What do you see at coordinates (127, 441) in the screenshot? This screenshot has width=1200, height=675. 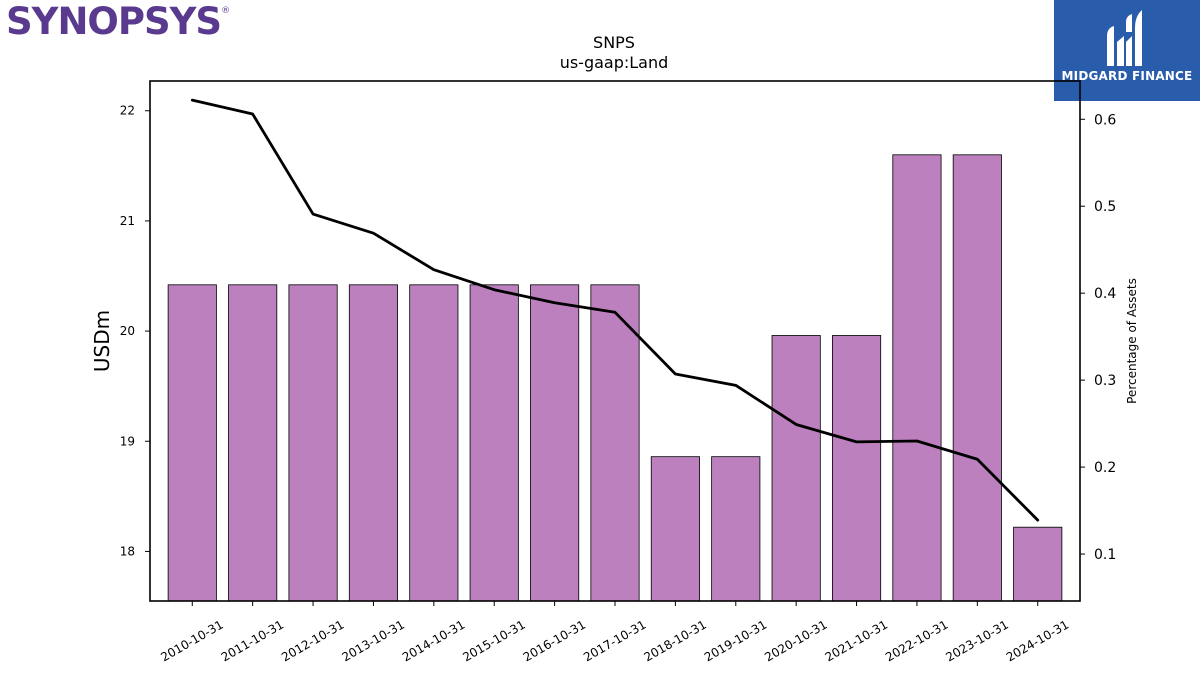 I see `y-tick-label: 19` at bounding box center [127, 441].